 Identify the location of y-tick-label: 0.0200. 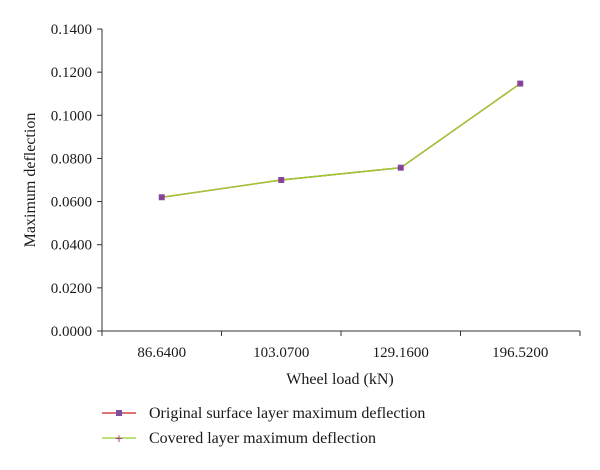
(71, 289).